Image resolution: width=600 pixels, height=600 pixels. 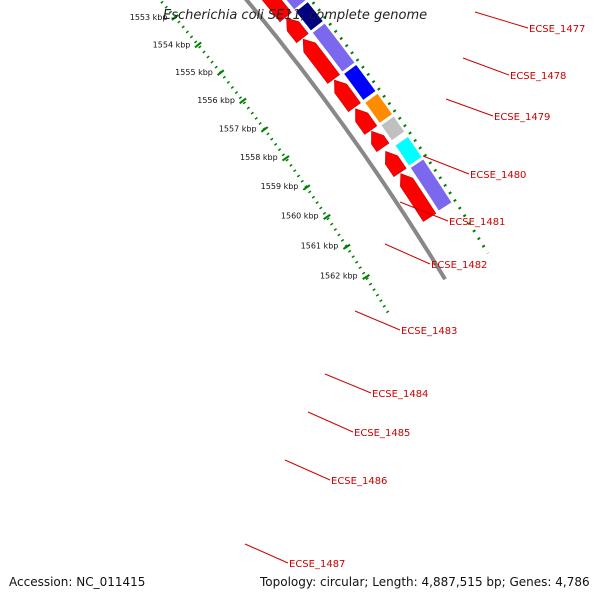 What do you see at coordinates (149, 17) in the screenshot?
I see `scale-tick-label: 1553 kbp` at bounding box center [149, 17].